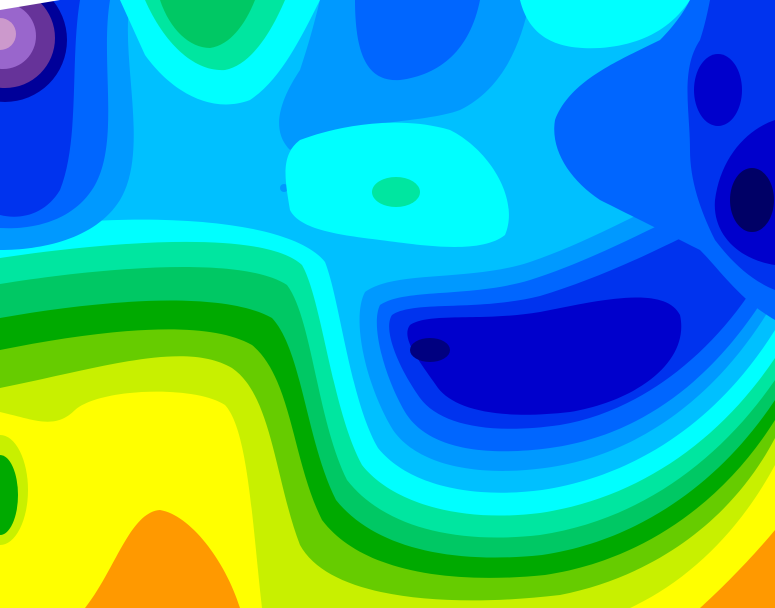  What do you see at coordinates (396, 192) in the screenshot?
I see `center-aquamarine-blob` at bounding box center [396, 192].